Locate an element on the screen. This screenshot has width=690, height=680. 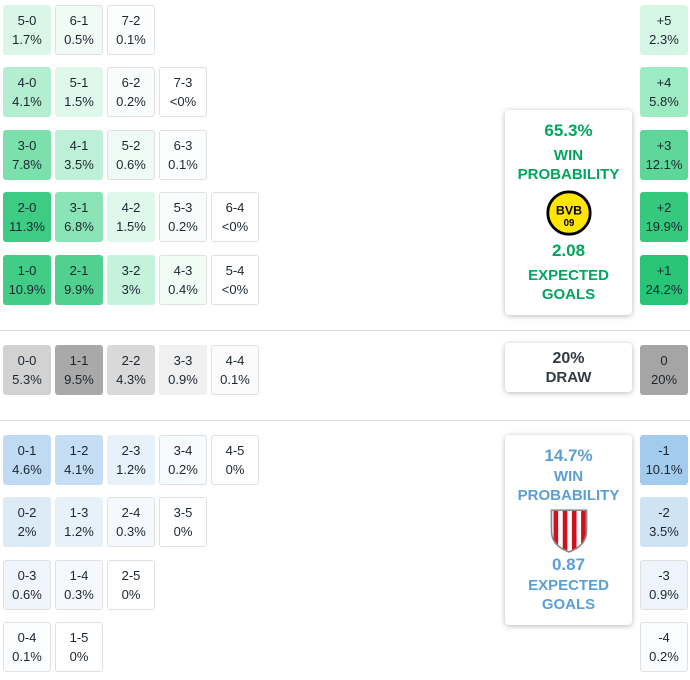
score-label: 2-4 is located at coordinates (131, 512).